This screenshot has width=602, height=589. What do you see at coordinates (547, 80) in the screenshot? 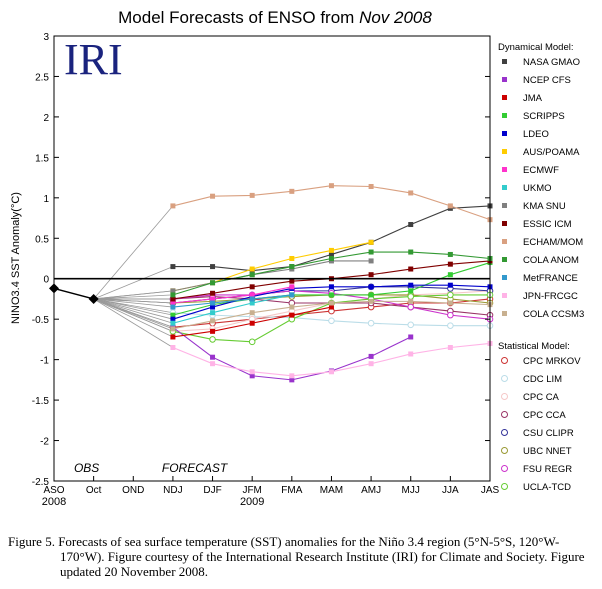
I see `legend-entry: NCEP CFS` at bounding box center [547, 80].